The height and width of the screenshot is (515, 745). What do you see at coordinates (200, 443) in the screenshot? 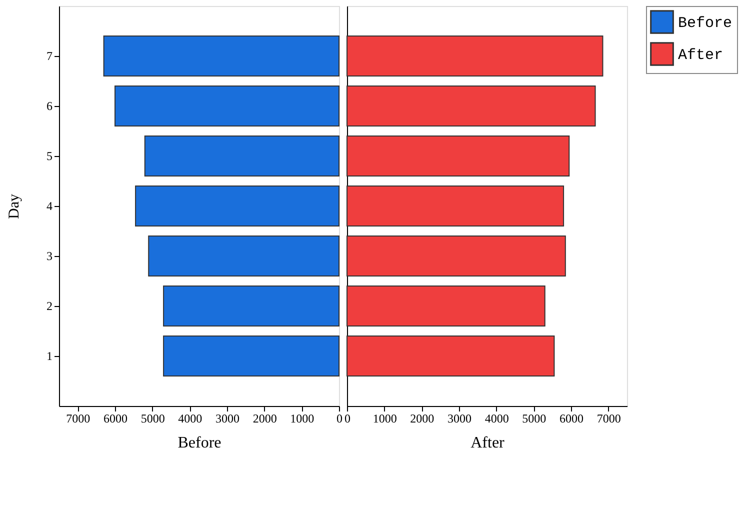
I see `x-axis-title: Before` at bounding box center [200, 443].